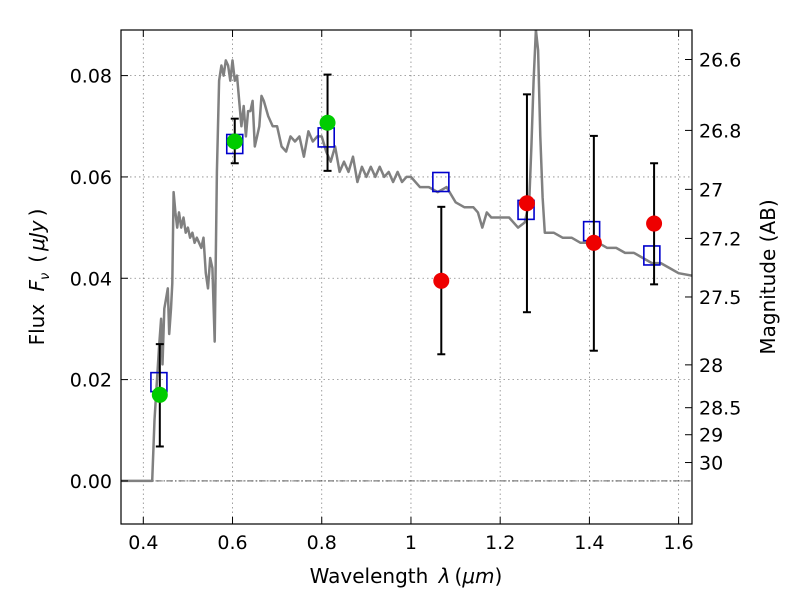 The image size is (800, 600). What do you see at coordinates (768, 276) in the screenshot?
I see `magnitude-axis-label: Magnitude (AB)` at bounding box center [768, 276].